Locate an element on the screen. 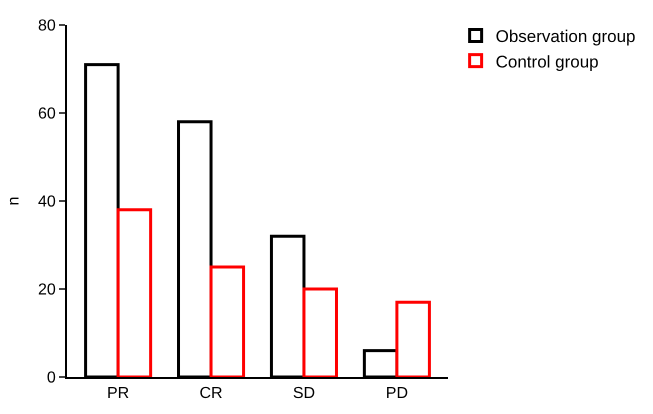 This screenshot has width=653, height=414. y-tick-label: 20 is located at coordinates (47, 290).